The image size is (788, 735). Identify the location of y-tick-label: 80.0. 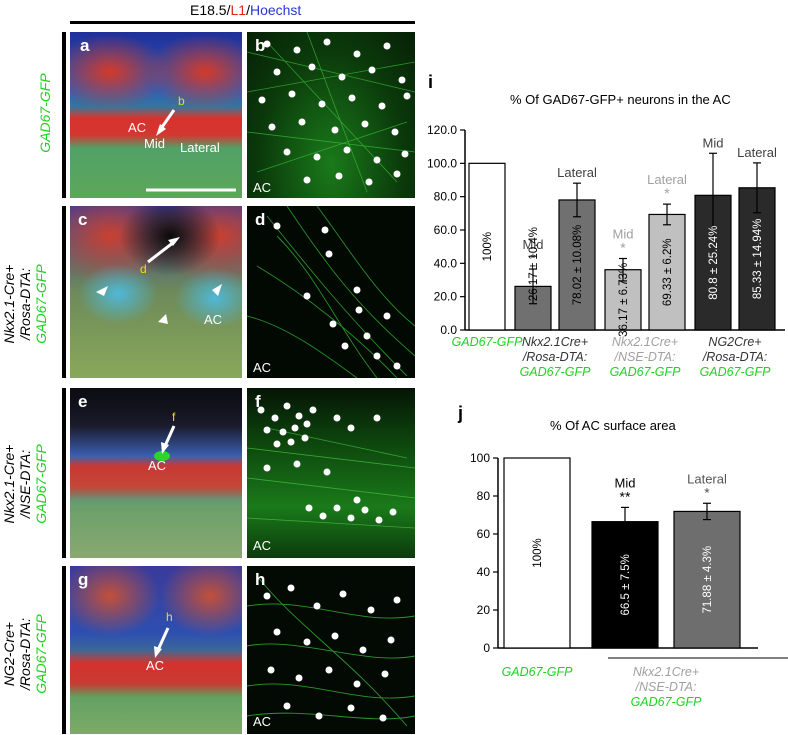
(446, 197).